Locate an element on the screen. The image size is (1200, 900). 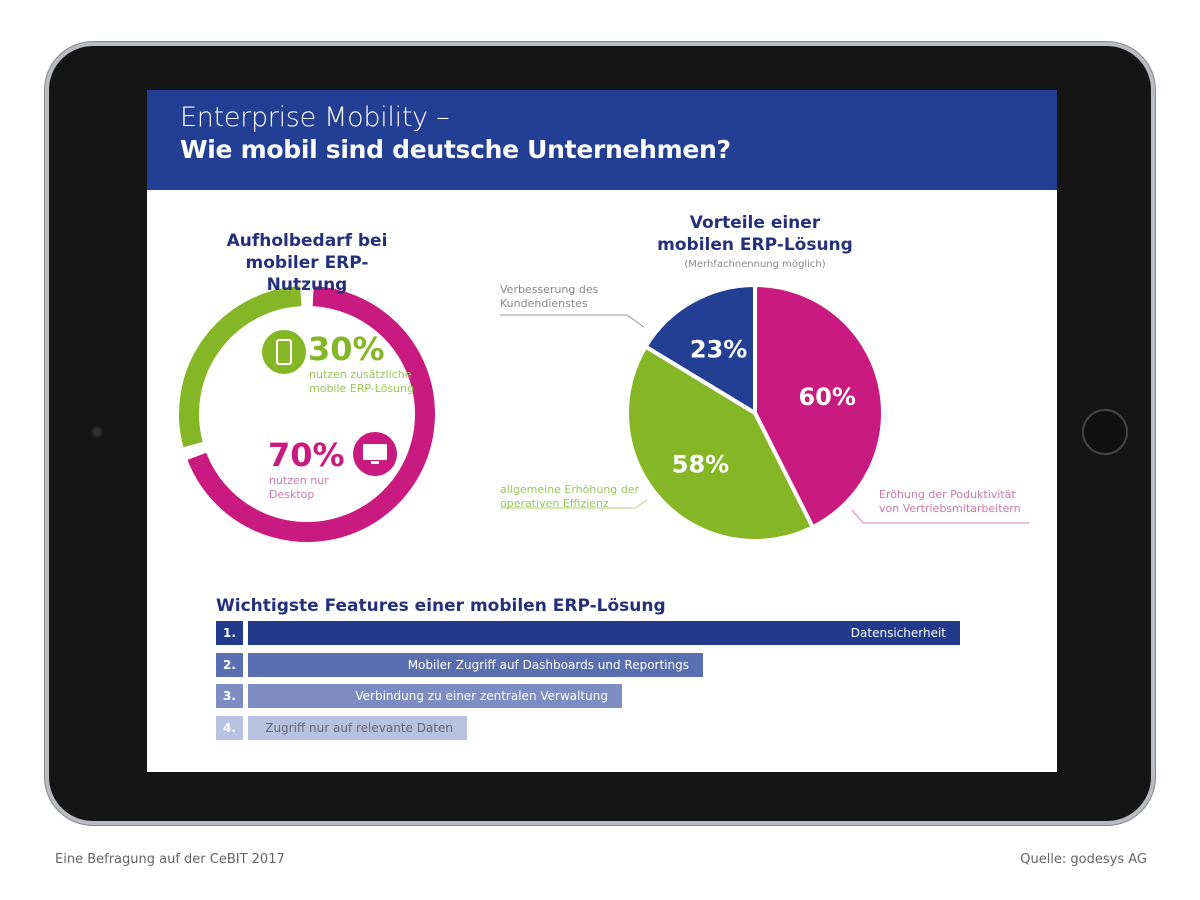
feature-rank: 1. is located at coordinates (229, 633).